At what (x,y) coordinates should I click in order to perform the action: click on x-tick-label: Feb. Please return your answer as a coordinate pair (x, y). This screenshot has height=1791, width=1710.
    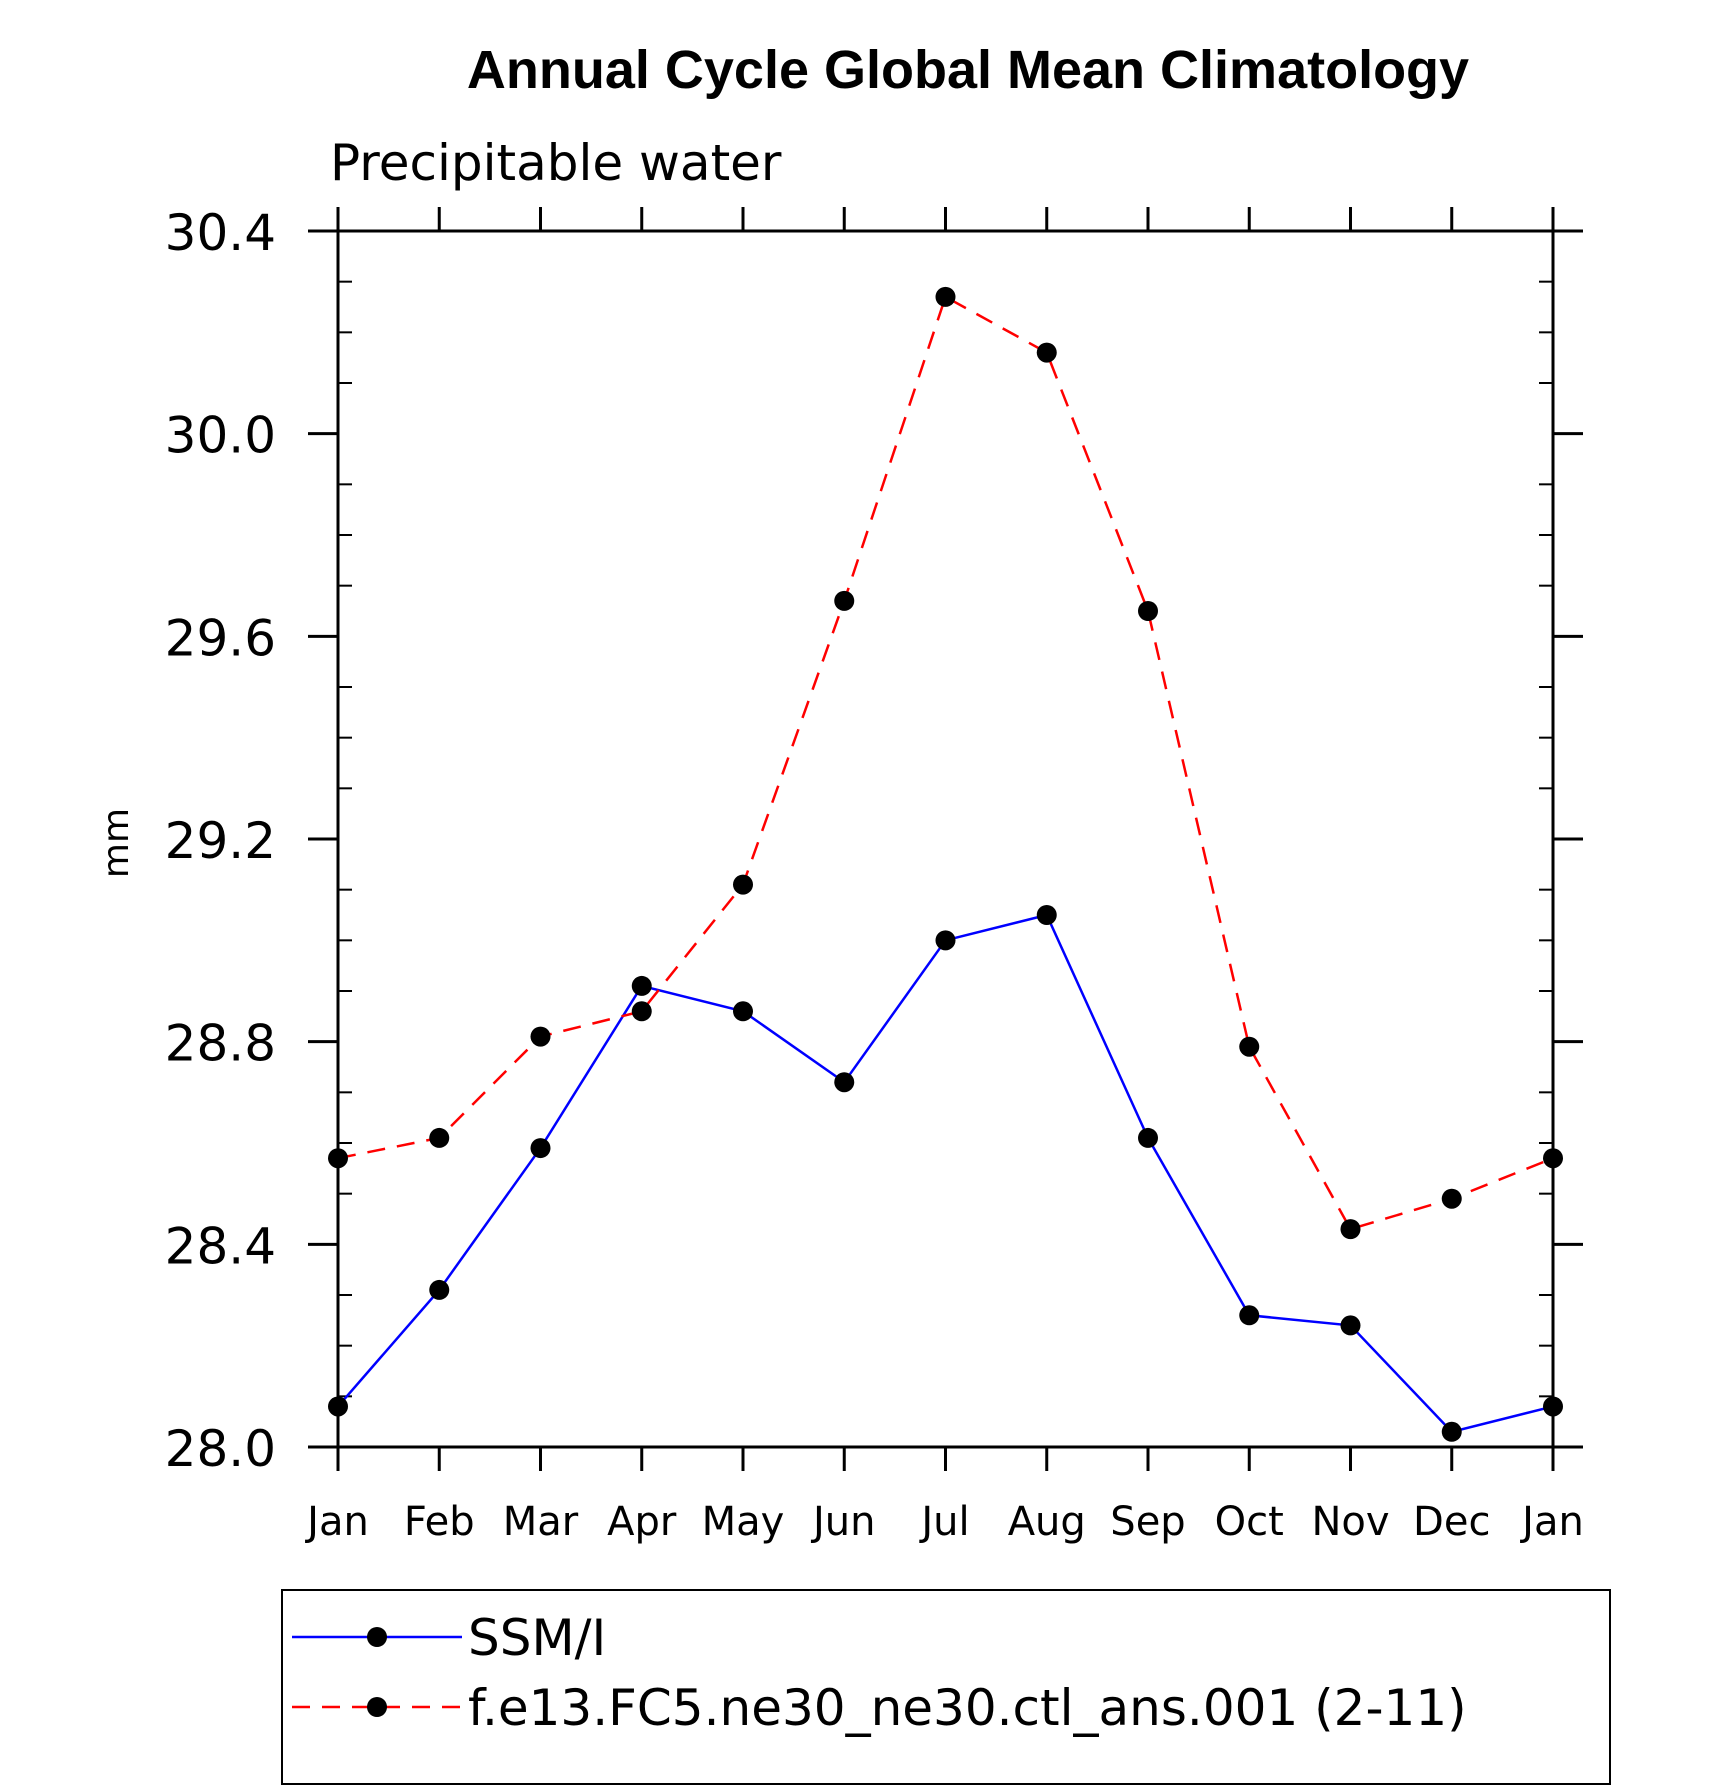
    Looking at the image, I should click on (439, 1522).